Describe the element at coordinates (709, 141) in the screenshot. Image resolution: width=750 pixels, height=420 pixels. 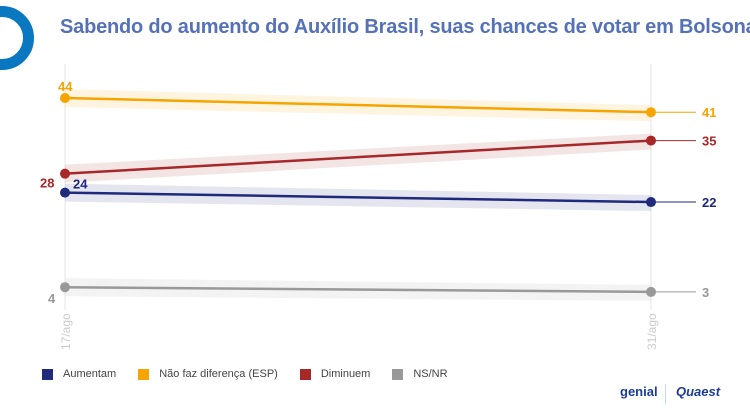
I see `data-label: 35` at that location.